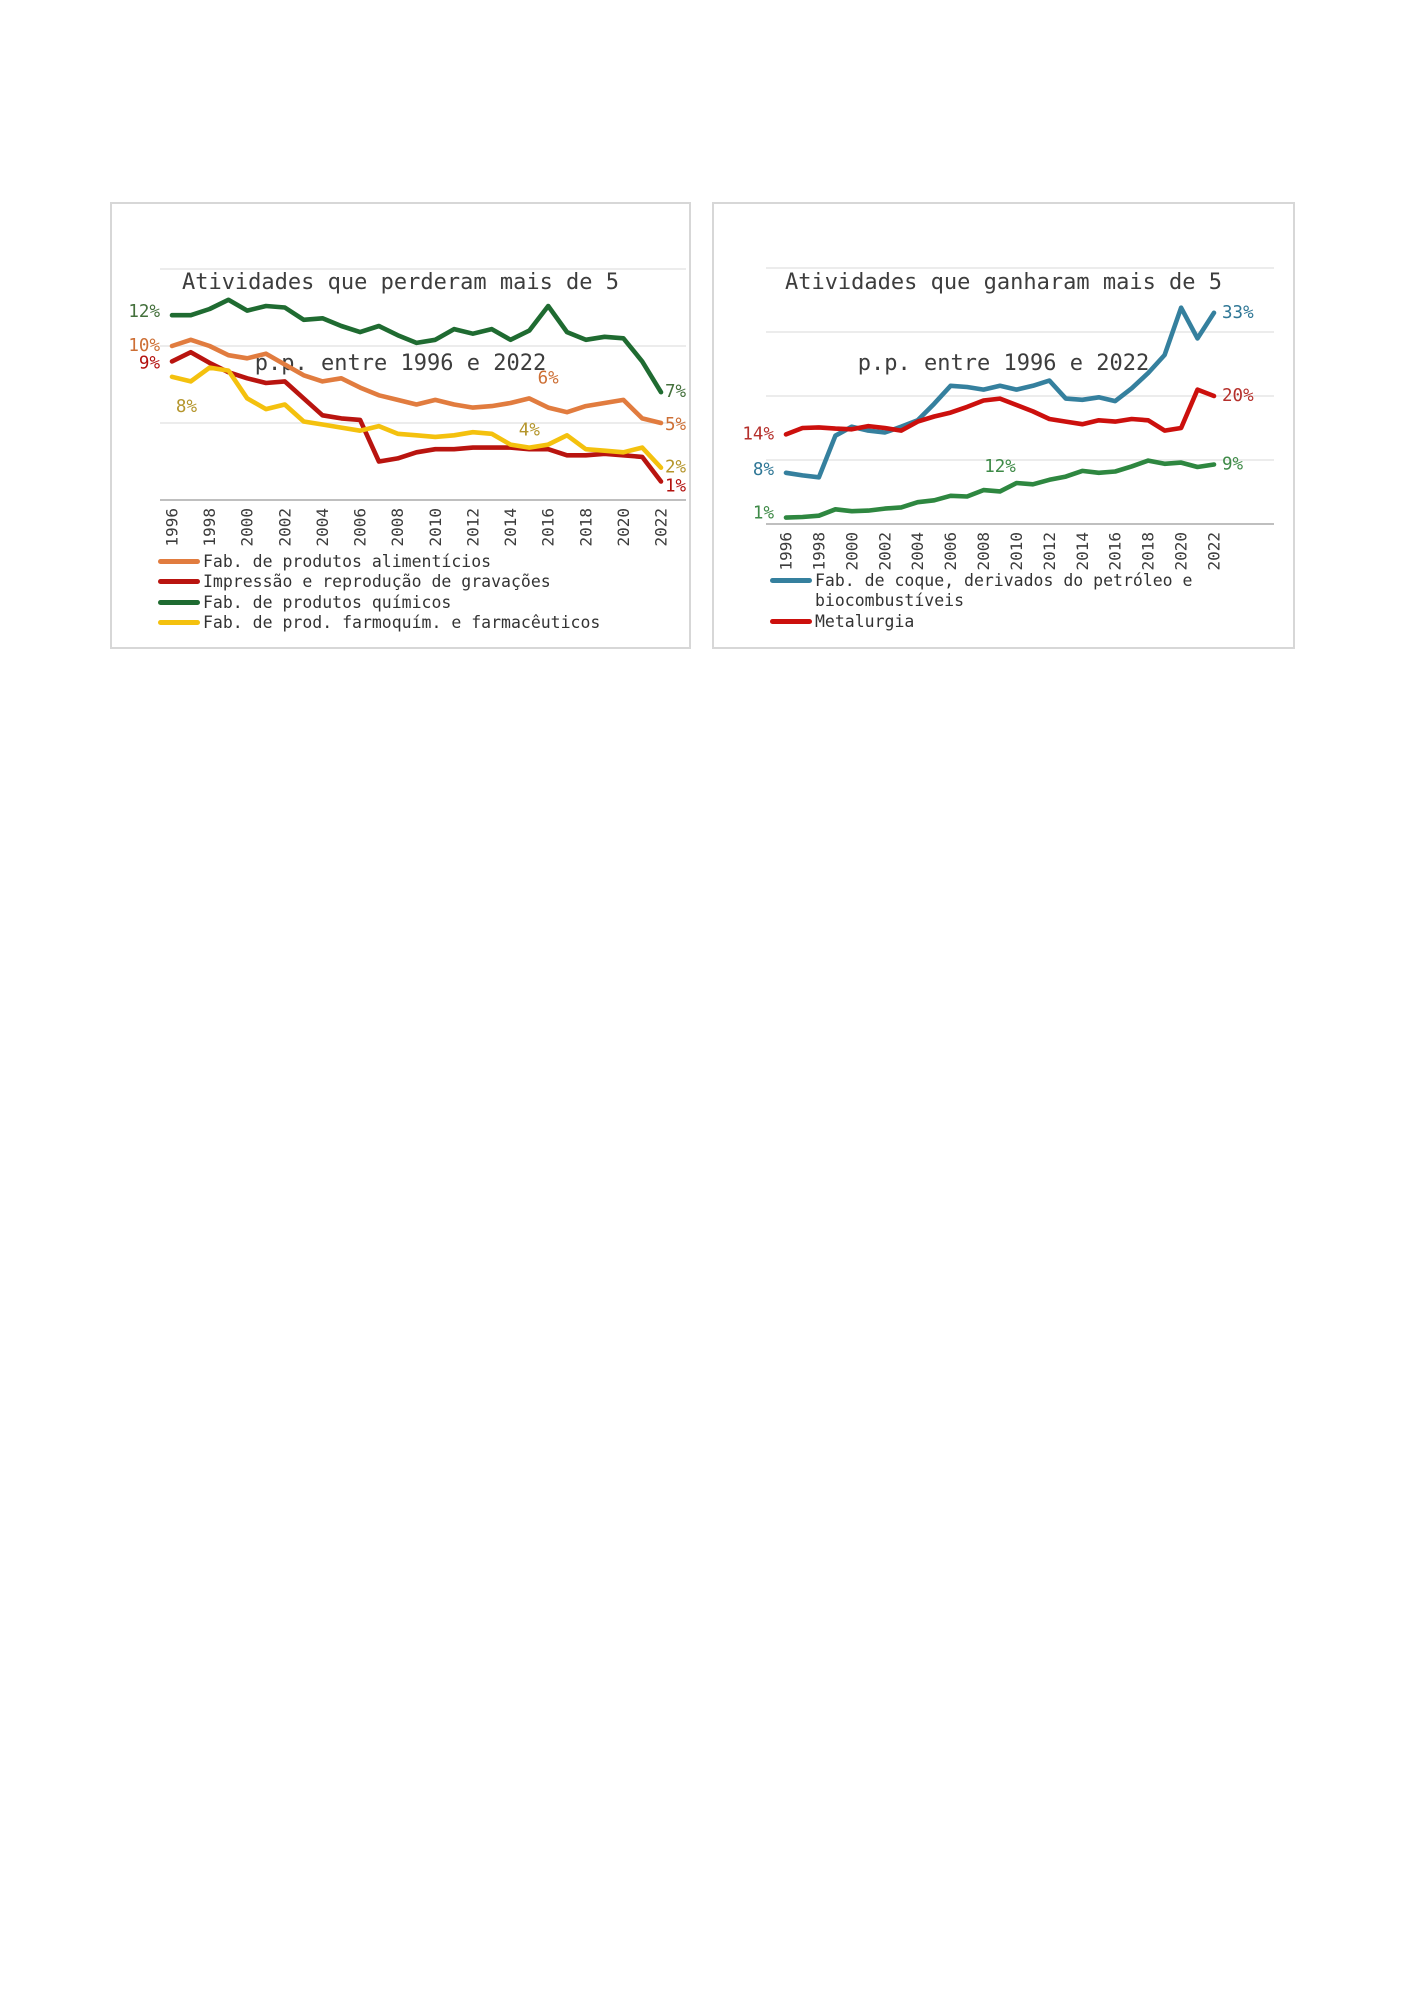  I want to click on start-value-label-impressao: 9%, so click(150, 363).